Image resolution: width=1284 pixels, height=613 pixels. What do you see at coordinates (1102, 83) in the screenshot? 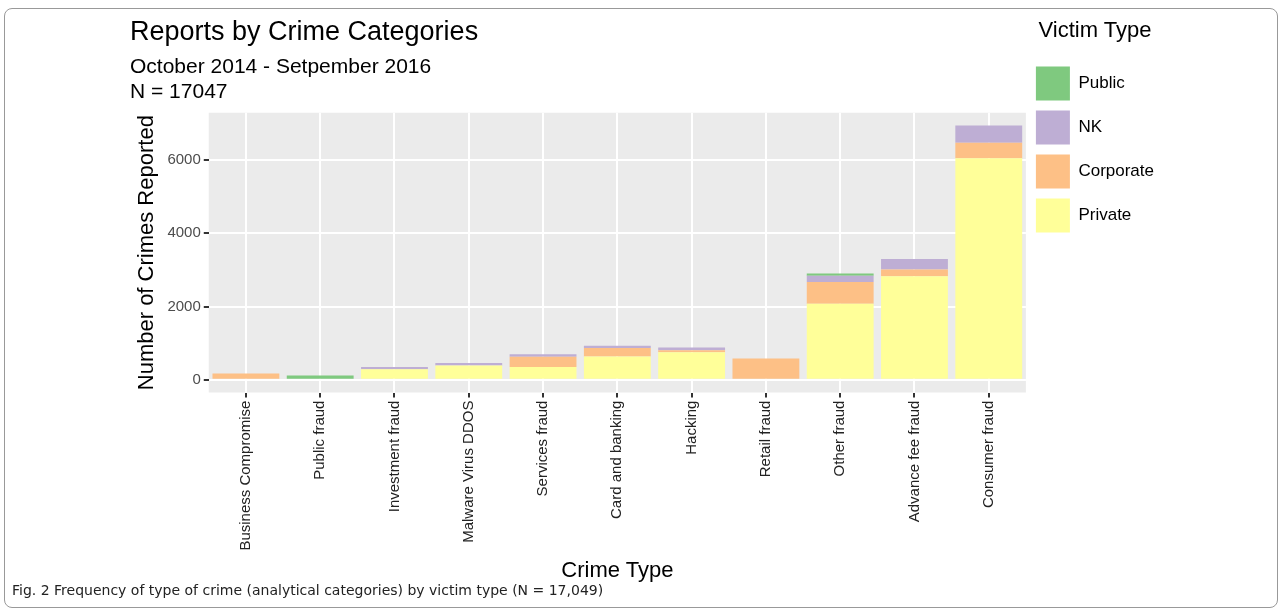
I see `legend-label: Public` at bounding box center [1102, 83].